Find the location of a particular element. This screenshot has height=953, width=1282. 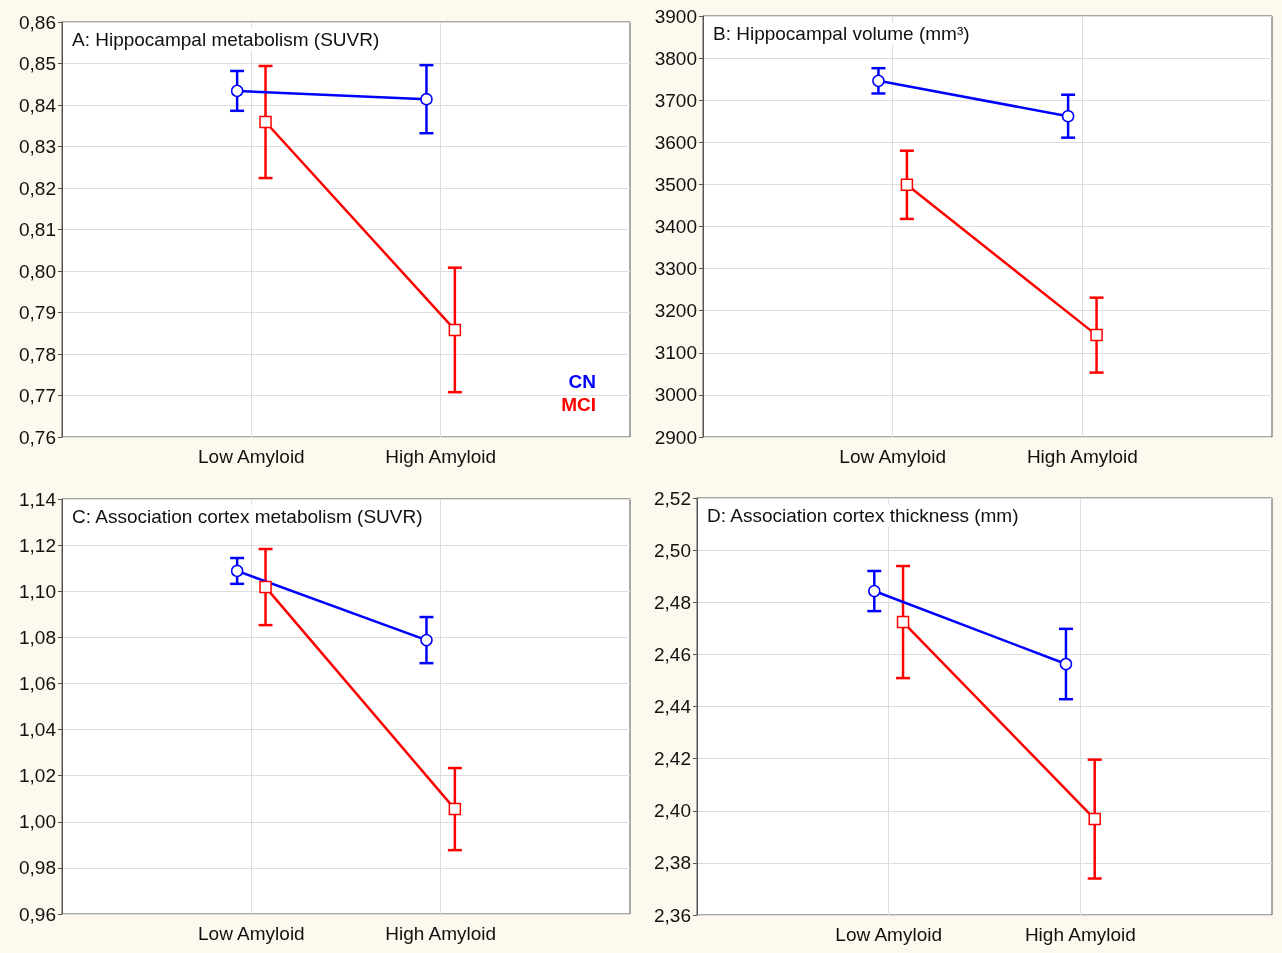

y-tick-label: 0,78 is located at coordinates (37, 354).